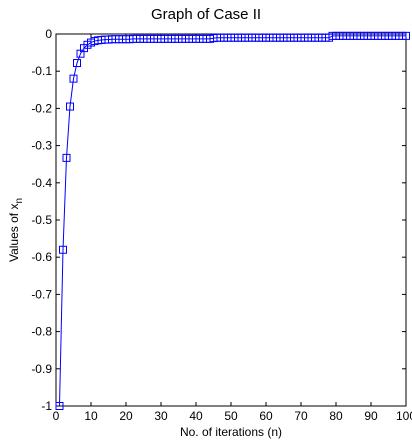 The height and width of the screenshot is (446, 412). What do you see at coordinates (371, 416) in the screenshot?
I see `x-tick-label: 90` at bounding box center [371, 416].